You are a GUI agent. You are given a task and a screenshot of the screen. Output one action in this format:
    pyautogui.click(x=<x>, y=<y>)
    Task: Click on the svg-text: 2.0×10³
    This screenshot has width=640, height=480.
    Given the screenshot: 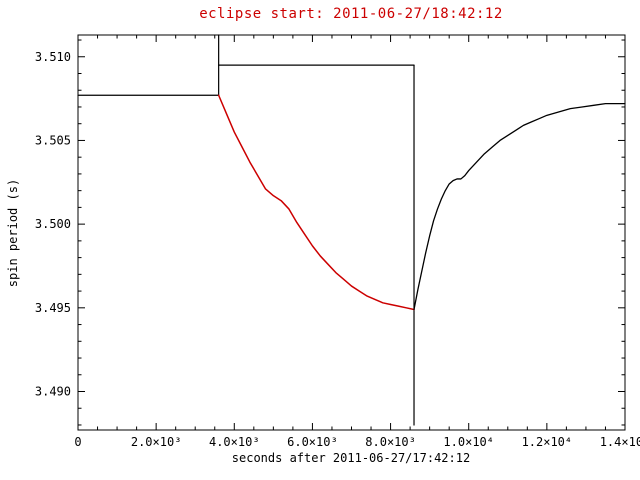 What is the action you would take?
    pyautogui.click(x=156, y=442)
    